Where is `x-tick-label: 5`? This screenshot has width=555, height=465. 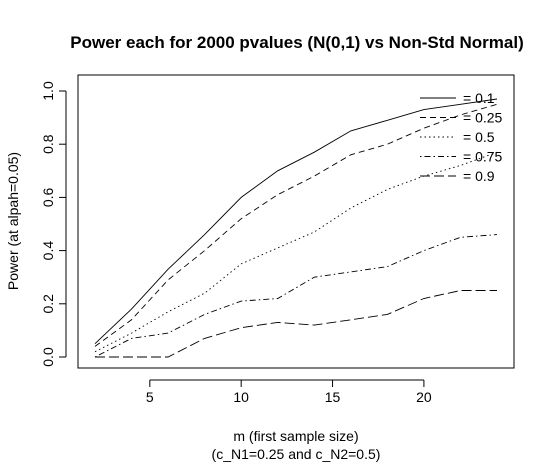 x-tick-label: 5 is located at coordinates (150, 397).